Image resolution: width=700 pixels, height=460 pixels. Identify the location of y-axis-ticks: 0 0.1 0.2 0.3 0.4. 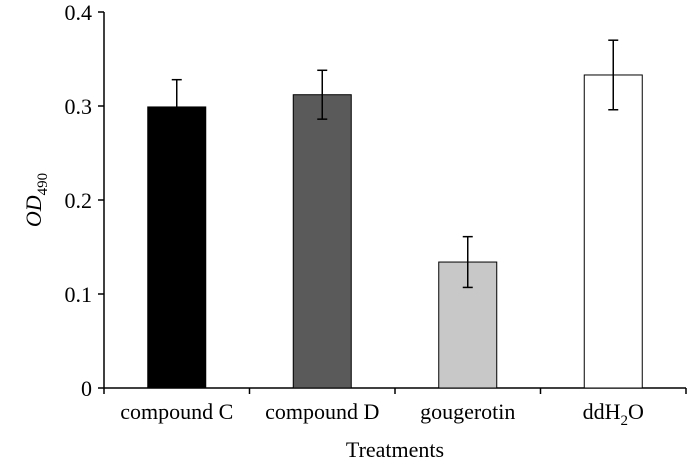
(84, 200).